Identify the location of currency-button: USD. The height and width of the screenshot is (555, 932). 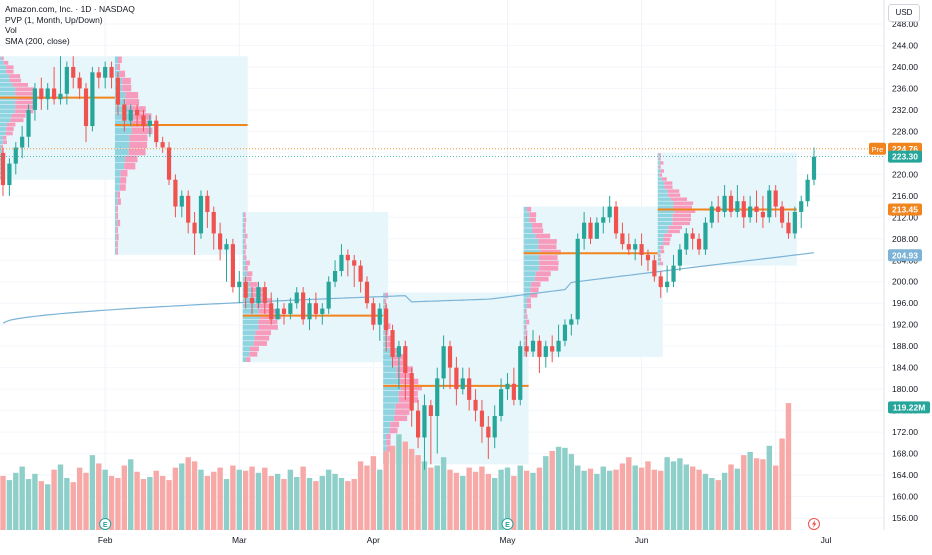
(904, 13).